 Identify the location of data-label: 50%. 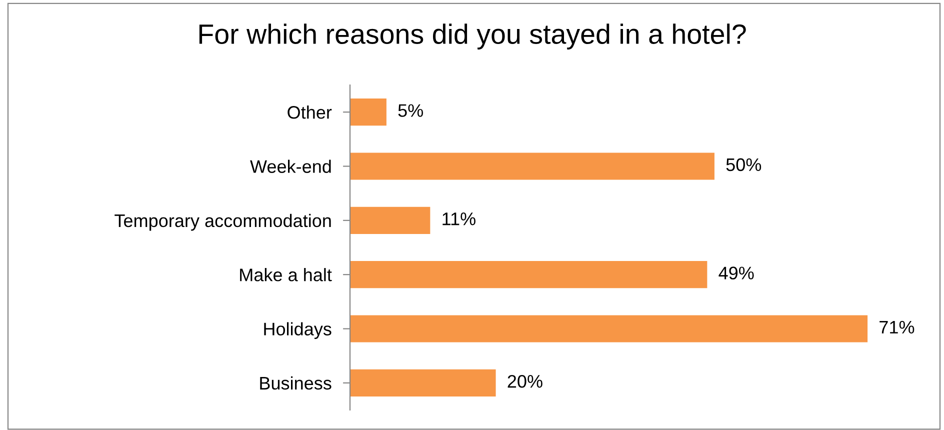
(744, 165).